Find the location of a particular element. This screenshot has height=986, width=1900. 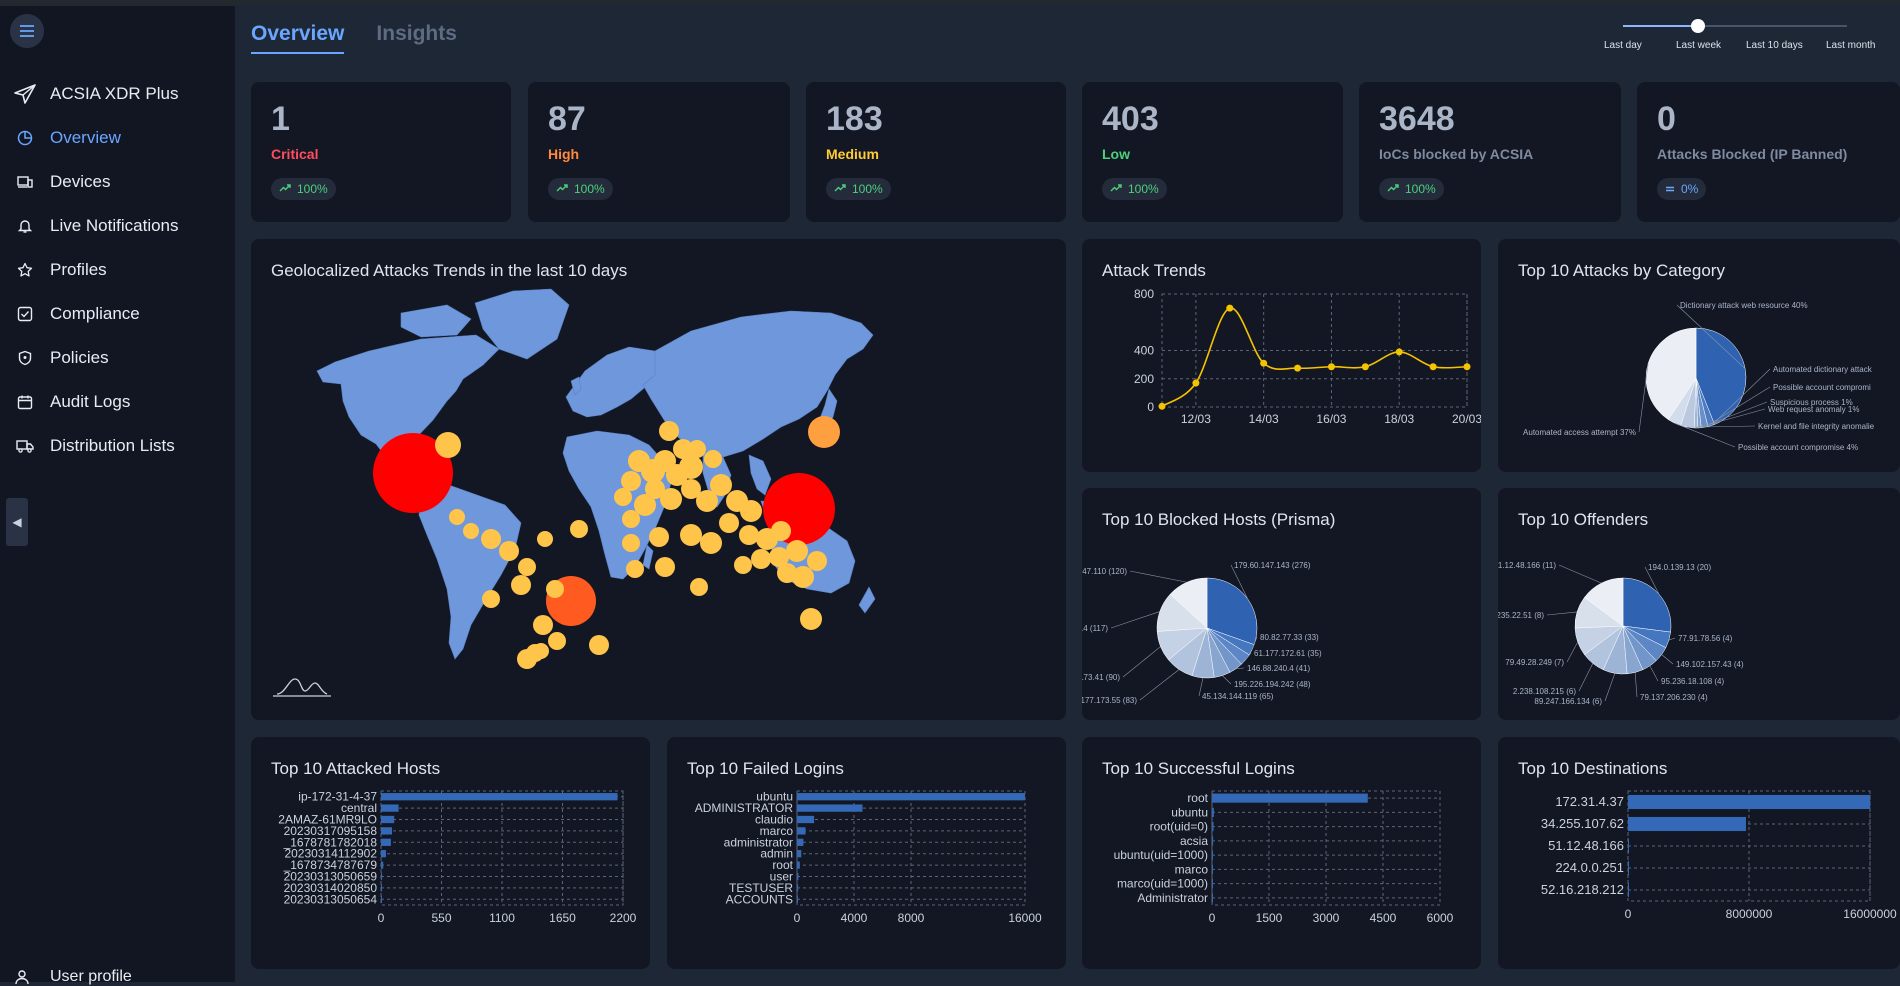

menu-toggle-button is located at coordinates (27, 31).